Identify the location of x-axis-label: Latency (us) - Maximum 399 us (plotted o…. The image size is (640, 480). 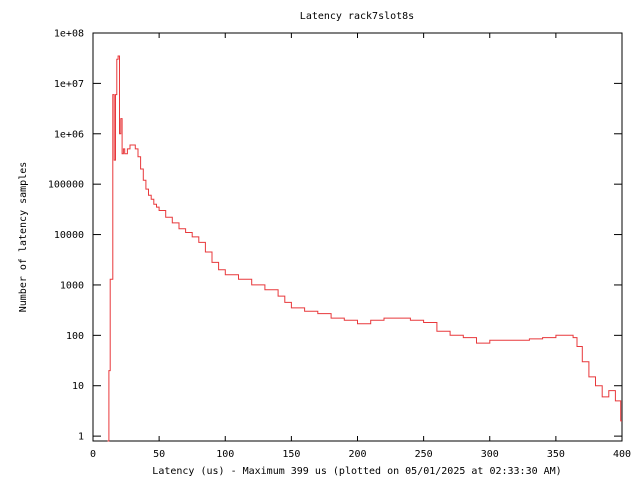
(356, 471).